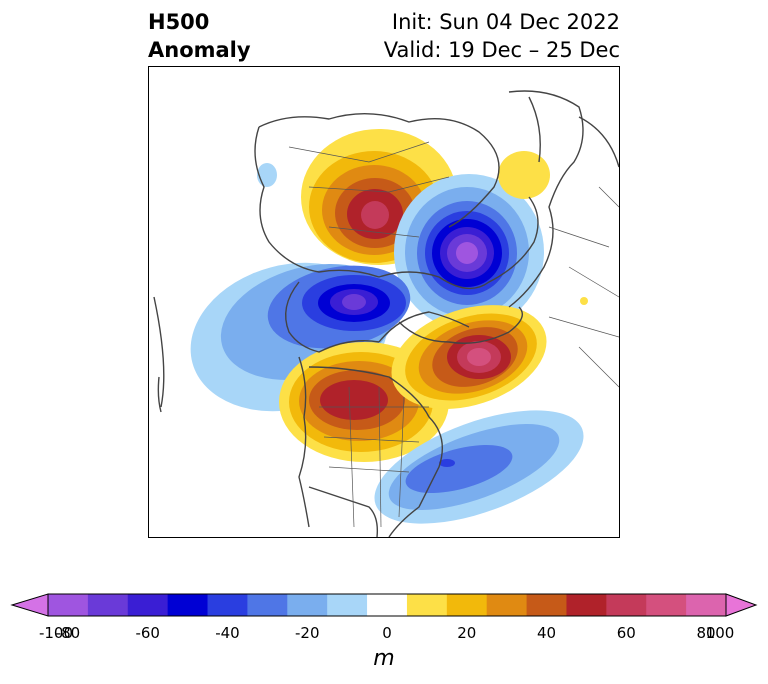 The image size is (768, 684). I want to click on colorbar-tick-label: -20, so click(307, 633).